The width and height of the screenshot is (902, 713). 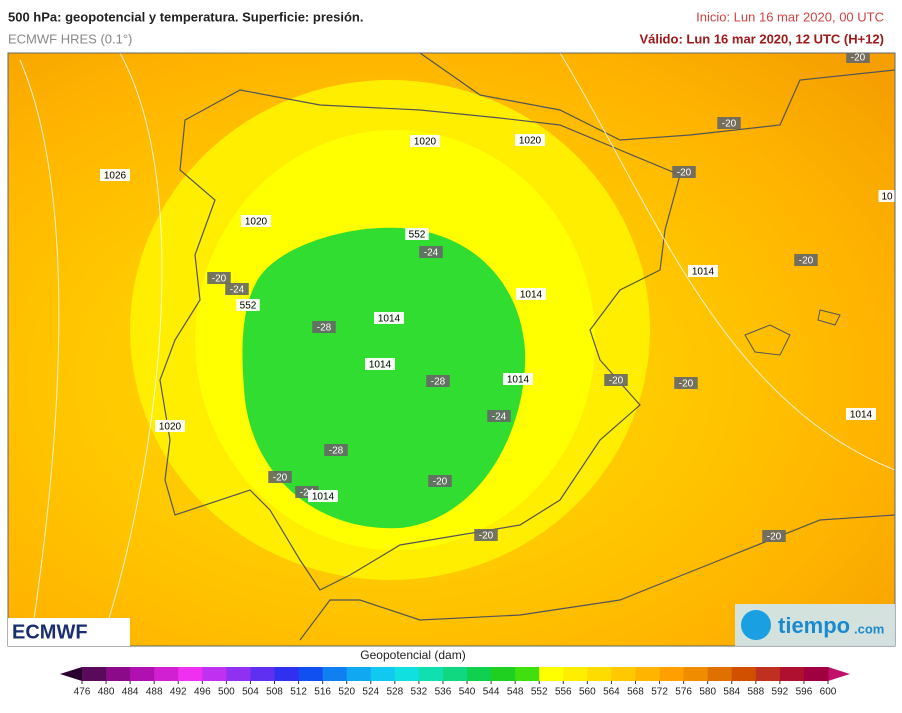 What do you see at coordinates (394, 692) in the screenshot?
I see `colorbar-tick-label: 528` at bounding box center [394, 692].